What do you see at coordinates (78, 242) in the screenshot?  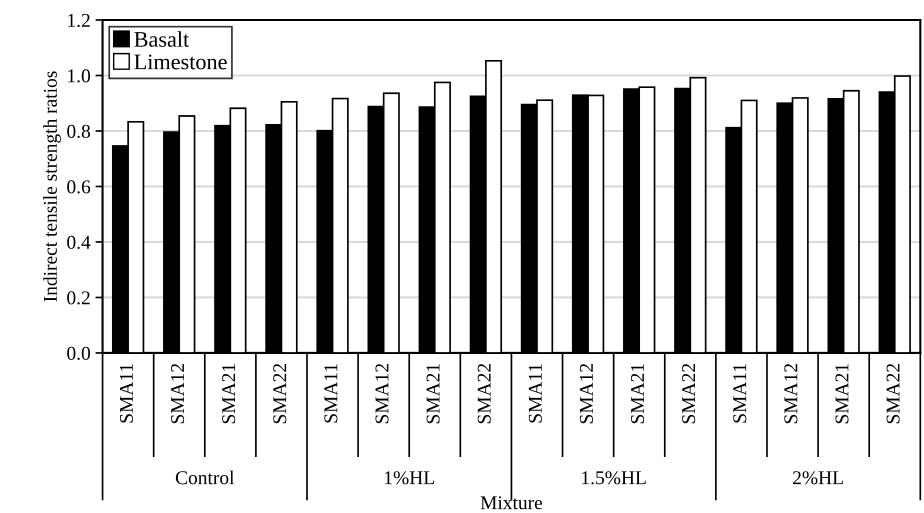 I see `y-tick-label: 0.4` at bounding box center [78, 242].